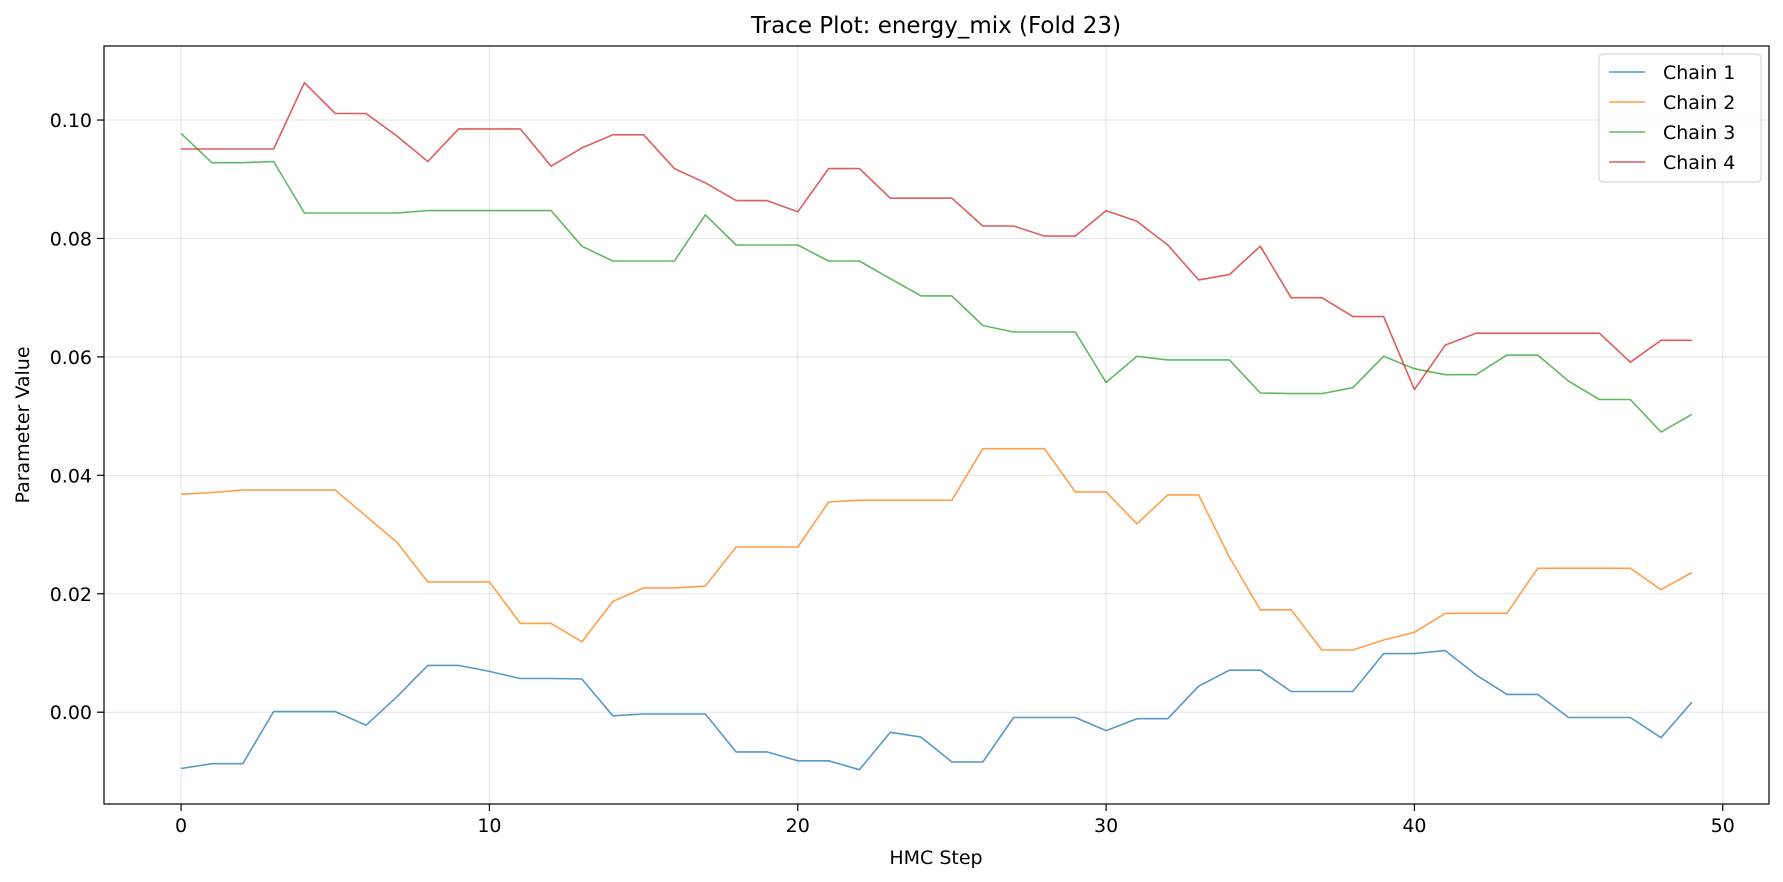 Image resolution: width=1783 pixels, height=882 pixels. What do you see at coordinates (71, 713) in the screenshot?
I see `y-tick-label: 0.00` at bounding box center [71, 713].